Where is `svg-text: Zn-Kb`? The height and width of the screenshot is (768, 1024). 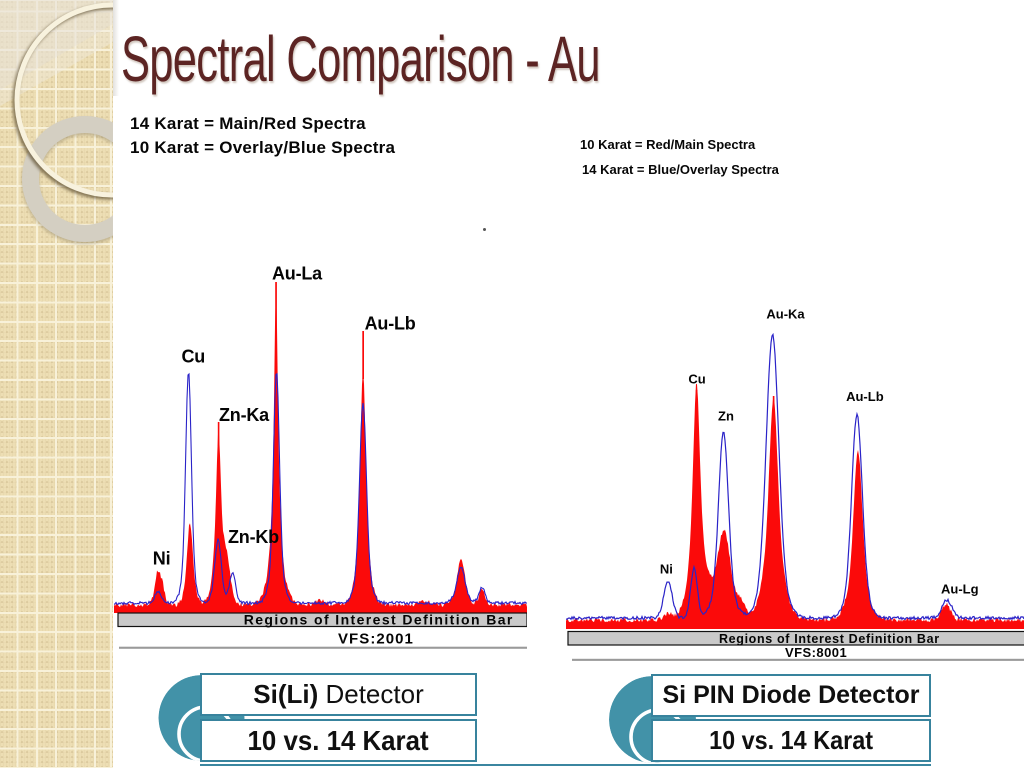
svg-text: Zn-Kb is located at coordinates (253, 537).